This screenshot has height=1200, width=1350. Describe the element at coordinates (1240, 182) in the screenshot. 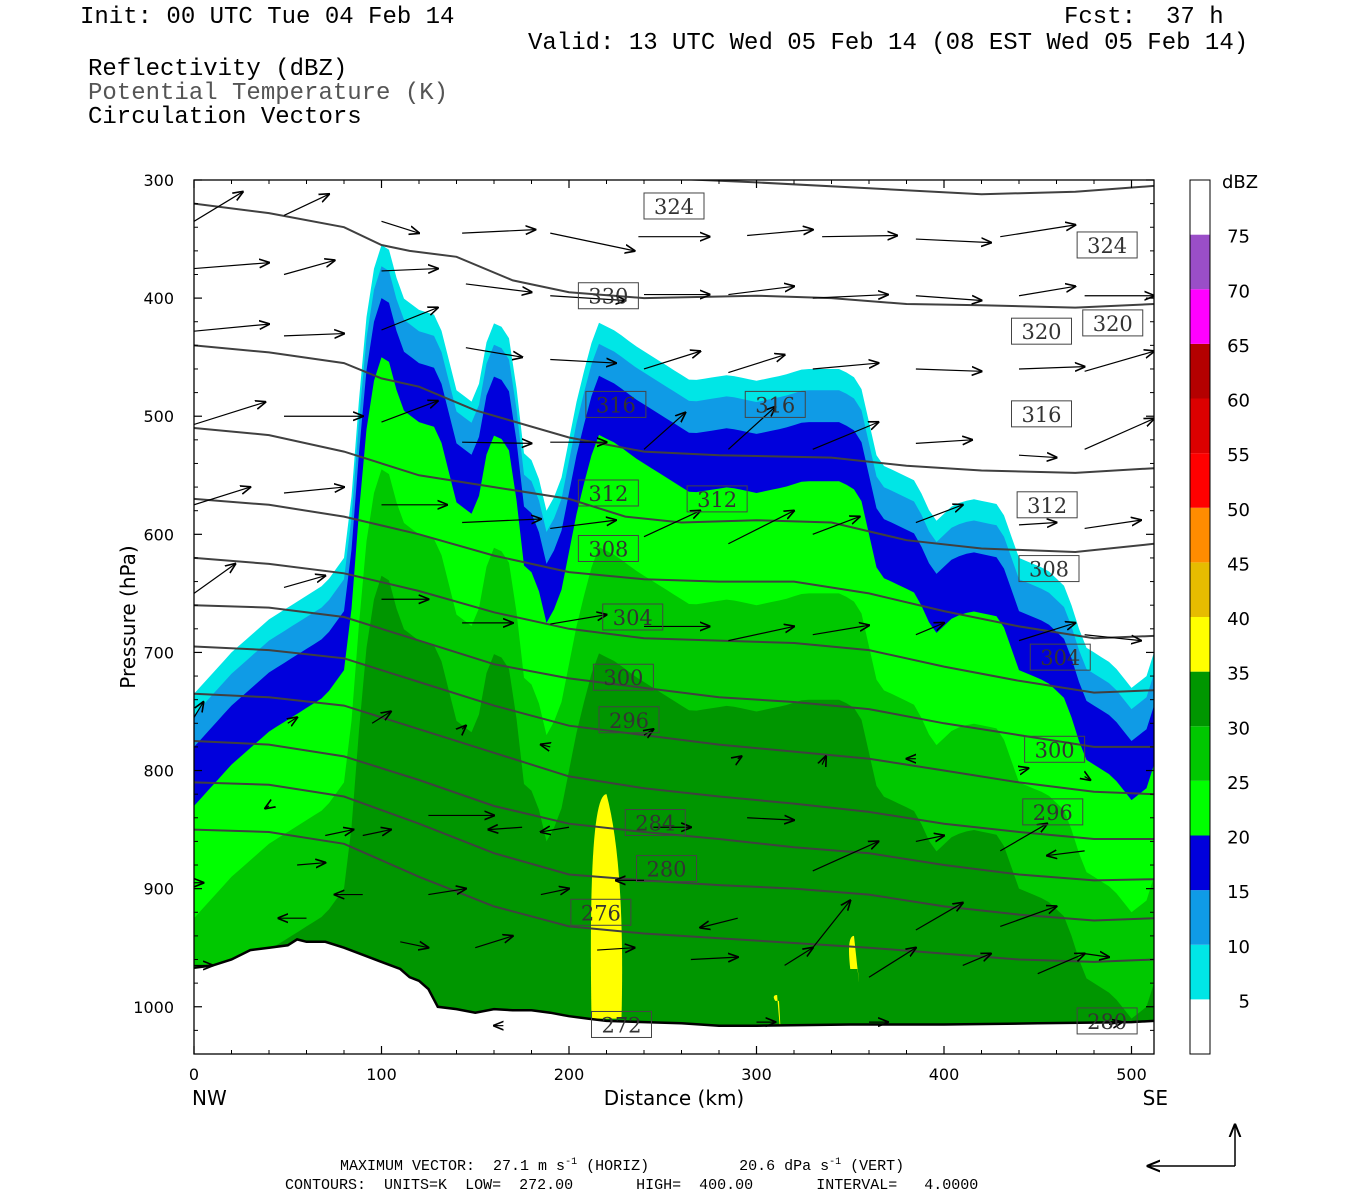

I see `colorbar-title: dBZ` at that location.